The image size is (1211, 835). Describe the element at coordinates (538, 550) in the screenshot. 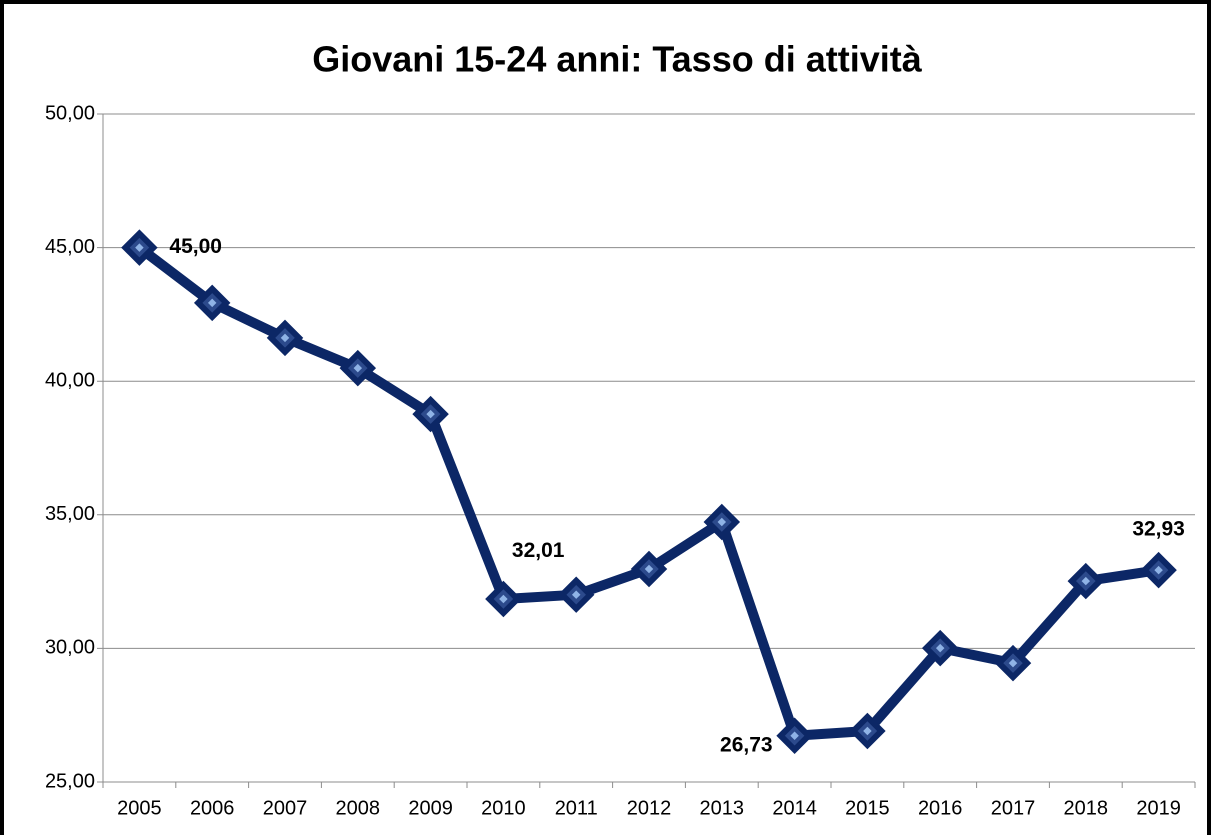

I see `data-label: 32,01` at that location.